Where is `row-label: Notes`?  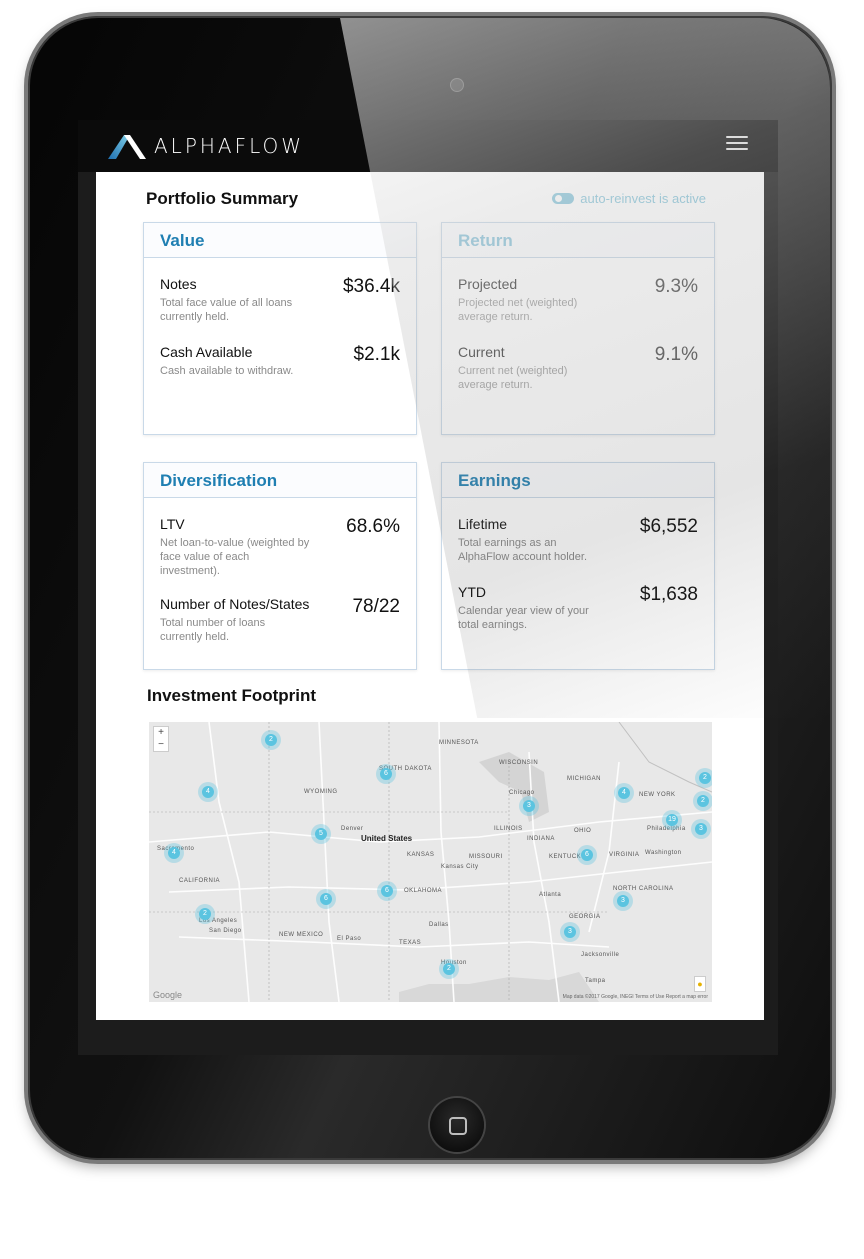 row-label: Notes is located at coordinates (178, 284).